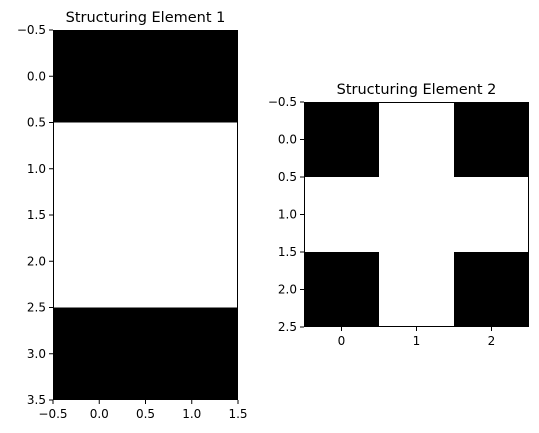 This screenshot has height=433, width=539. Describe the element at coordinates (99, 414) in the screenshot. I see `x-tick-label: 0.0` at that location.